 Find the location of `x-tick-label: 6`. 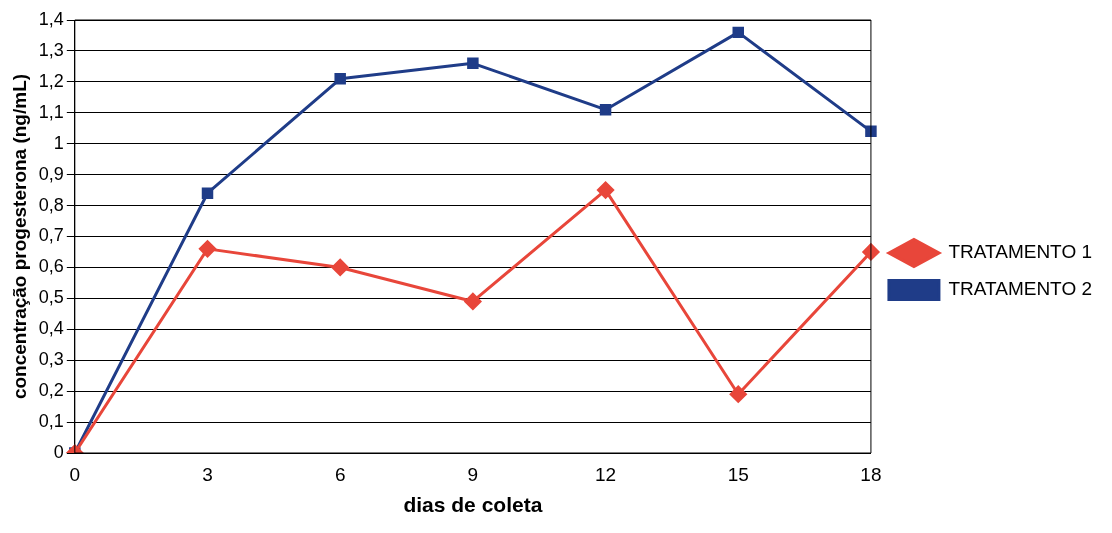

x-tick-label: 6 is located at coordinates (340, 474).